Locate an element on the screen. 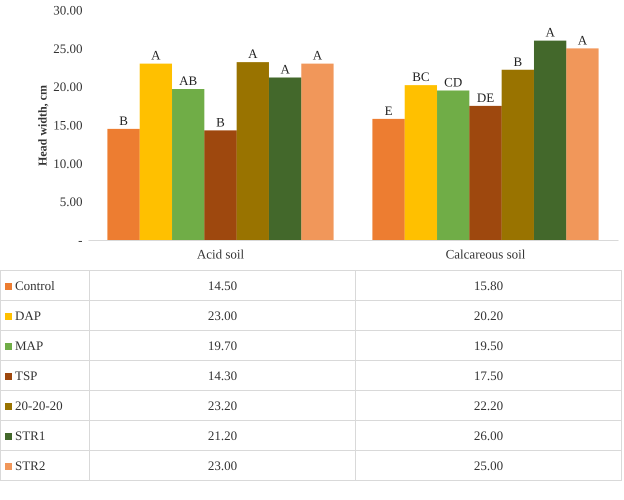 The width and height of the screenshot is (624, 500). legend-label: TSP is located at coordinates (45, 375).